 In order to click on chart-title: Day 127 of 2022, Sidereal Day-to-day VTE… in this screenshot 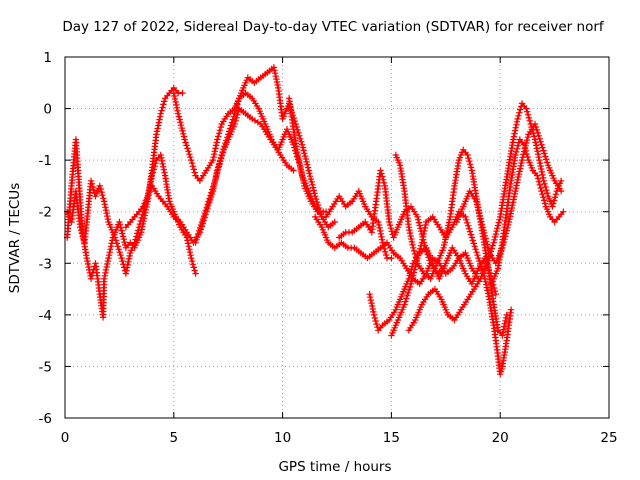, I will do `click(333, 27)`.